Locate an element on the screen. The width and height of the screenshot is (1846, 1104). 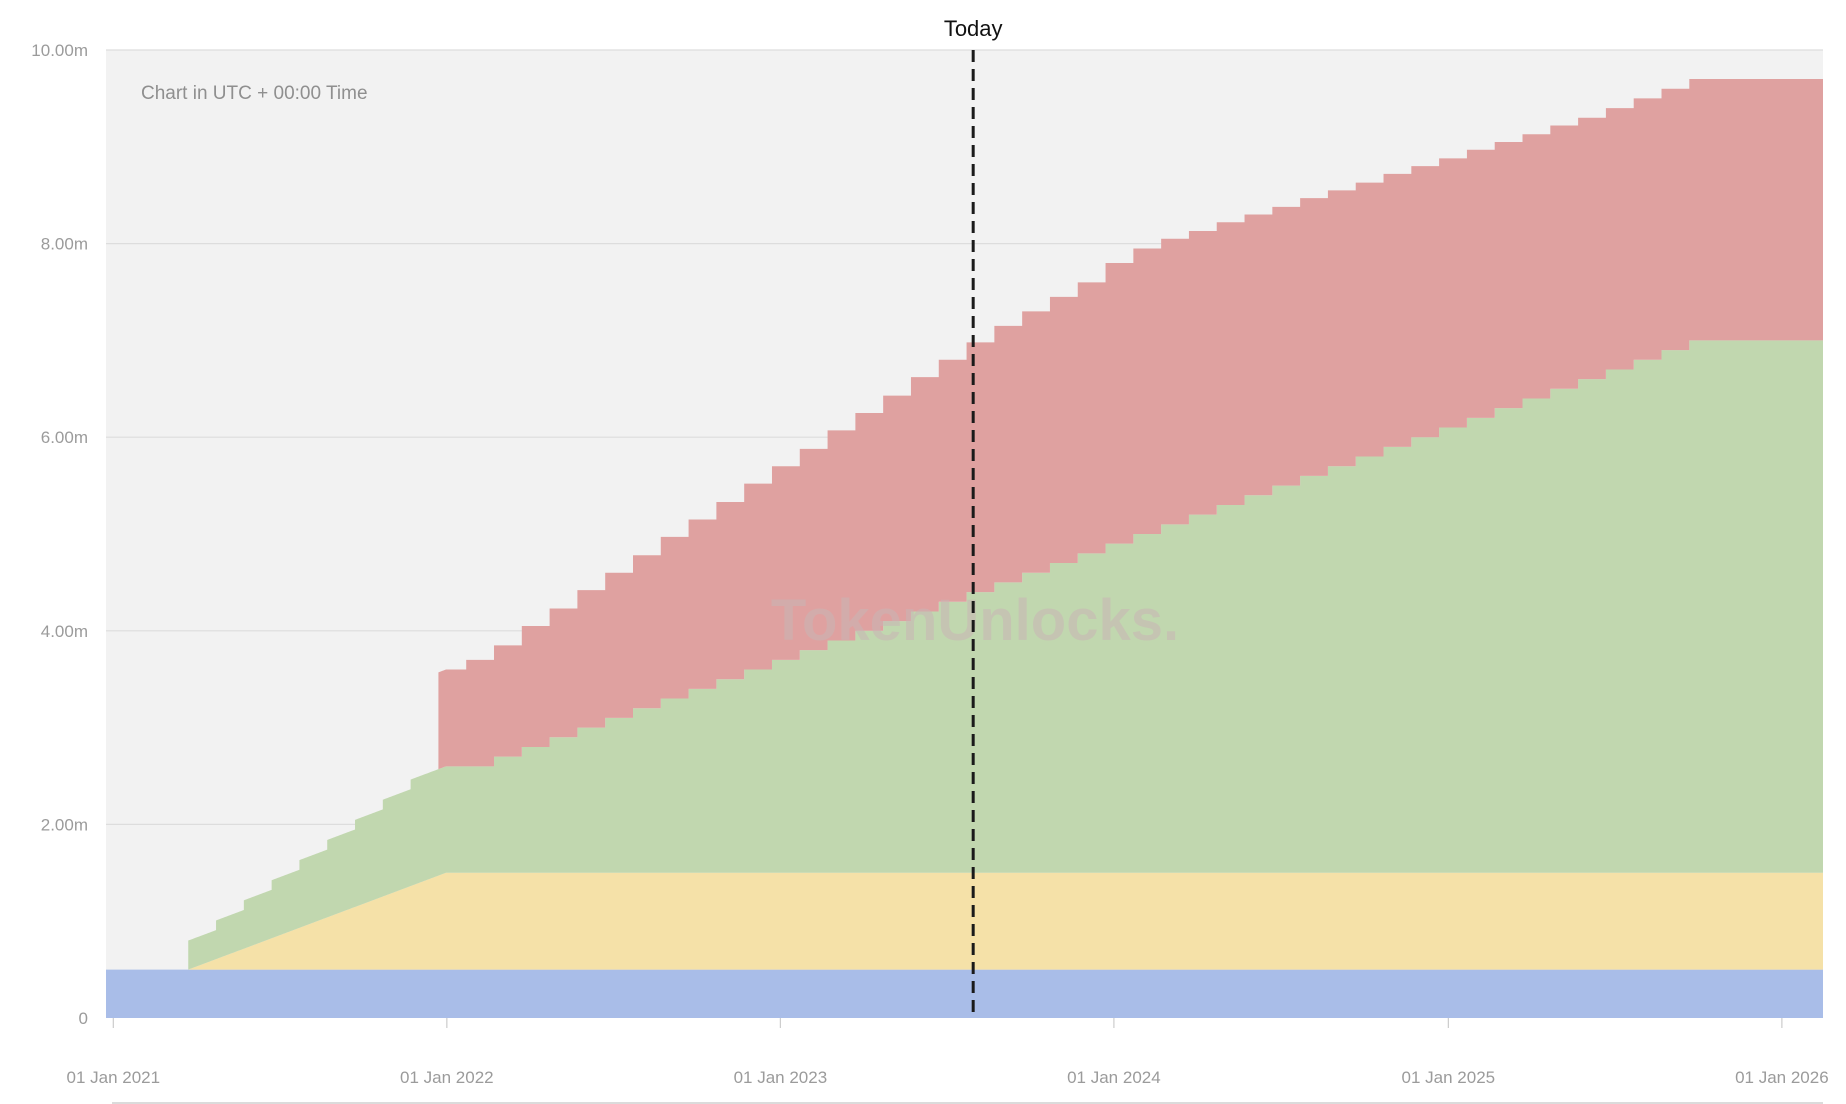
x-tick-label: 01 Jan 2021 is located at coordinates (114, 1077).